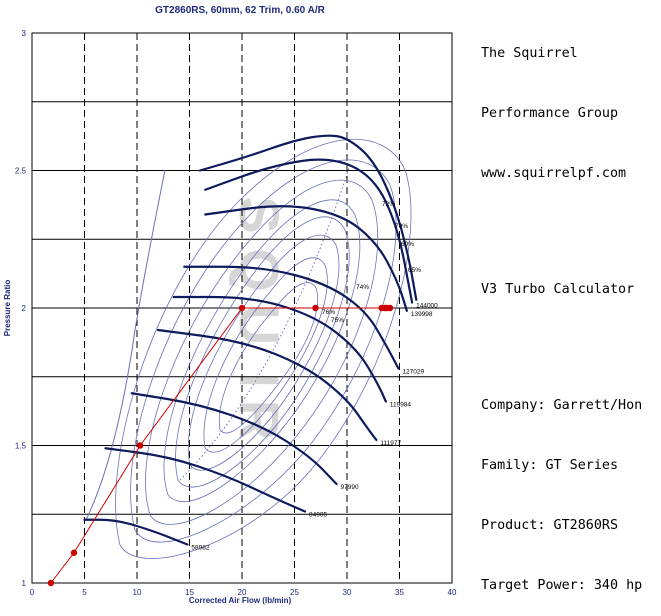 This screenshot has height=616, width=661. Describe the element at coordinates (318, 515) in the screenshot. I see `speed-line-label: 84905` at that location.